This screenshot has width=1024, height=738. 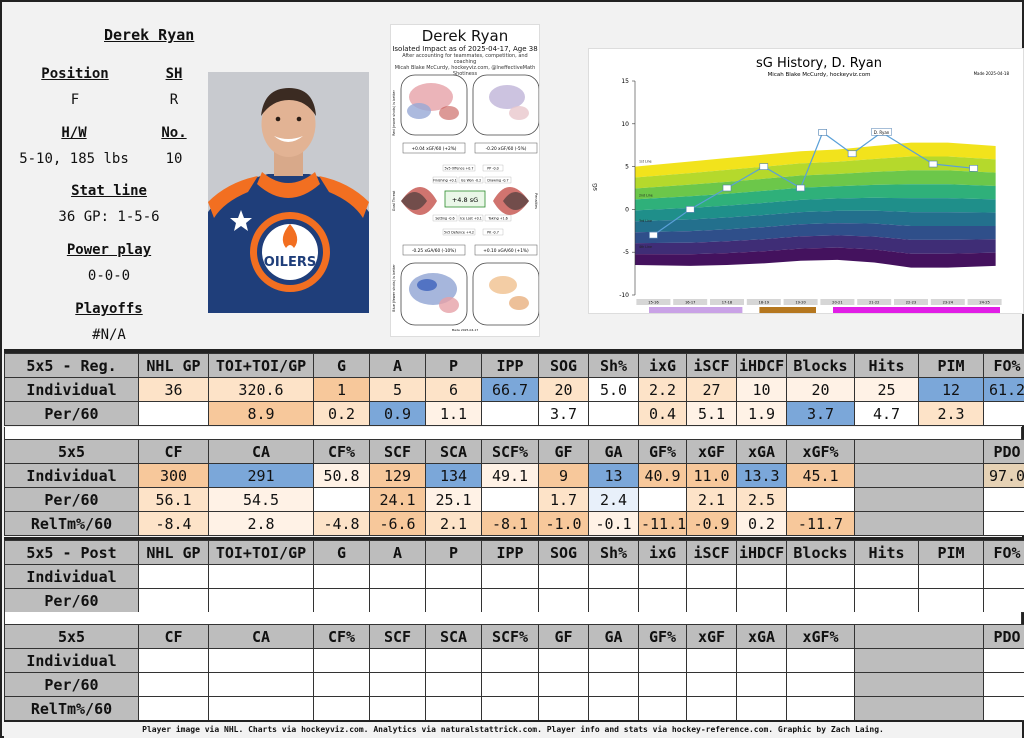 I want to click on impact-bottom-right: +0.10 xGA/60 (+1%), so click(x=506, y=251).